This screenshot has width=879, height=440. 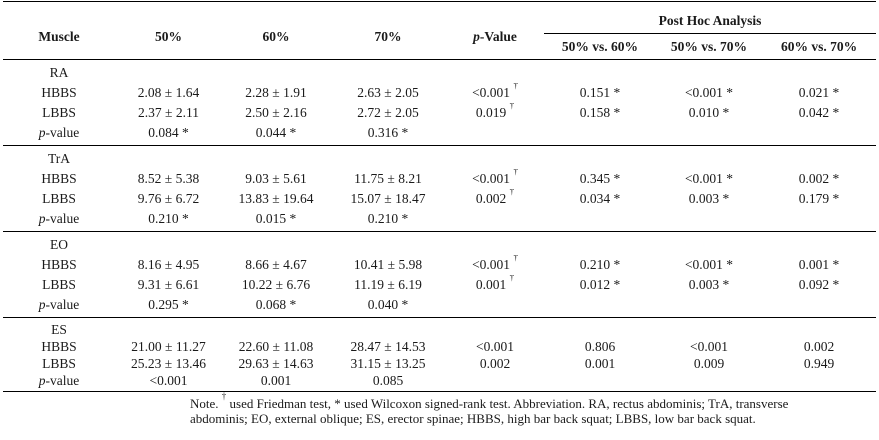 What do you see at coordinates (388, 284) in the screenshot?
I see `value-cell: 11.19 ± 6.19` at bounding box center [388, 284].